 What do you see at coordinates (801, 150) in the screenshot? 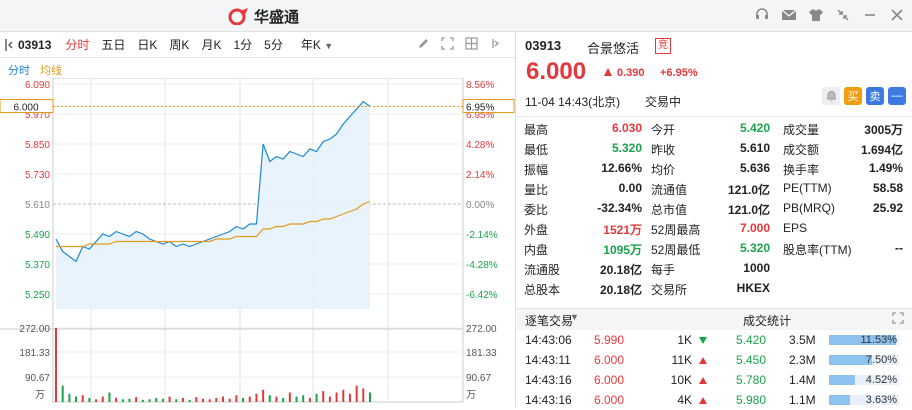
I see `stat-label: 成交额` at bounding box center [801, 150].